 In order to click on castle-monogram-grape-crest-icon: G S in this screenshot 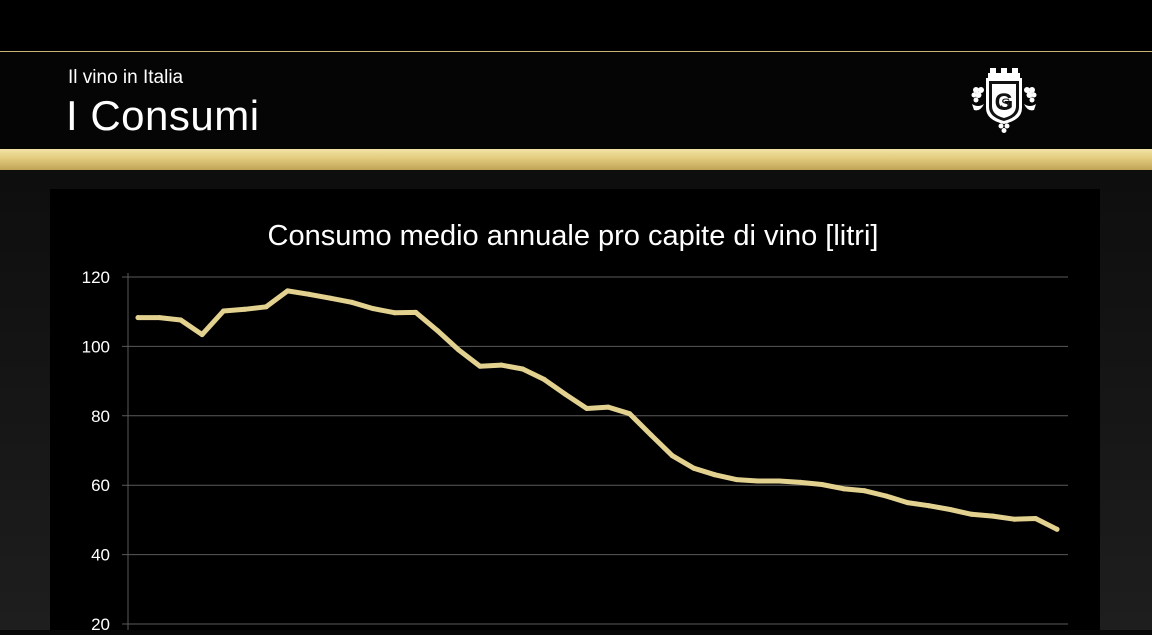, I will do `click(1004, 100)`.